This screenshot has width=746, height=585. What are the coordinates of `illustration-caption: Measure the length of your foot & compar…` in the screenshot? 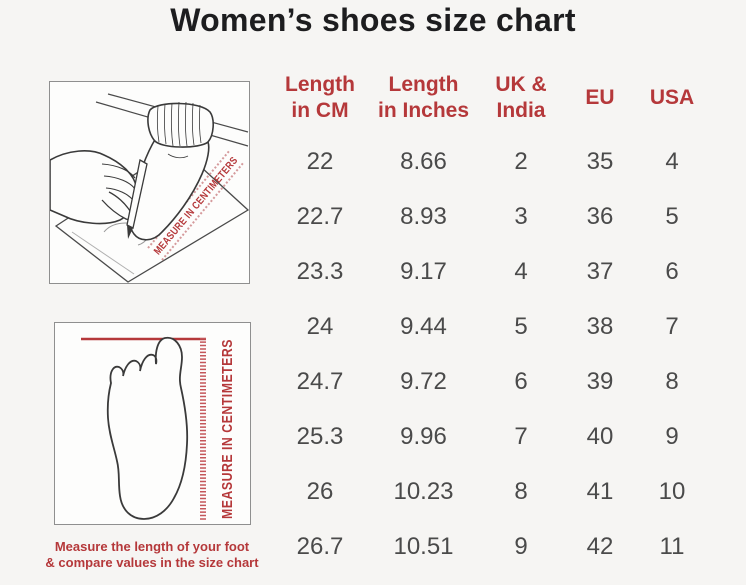 It's located at (152, 555).